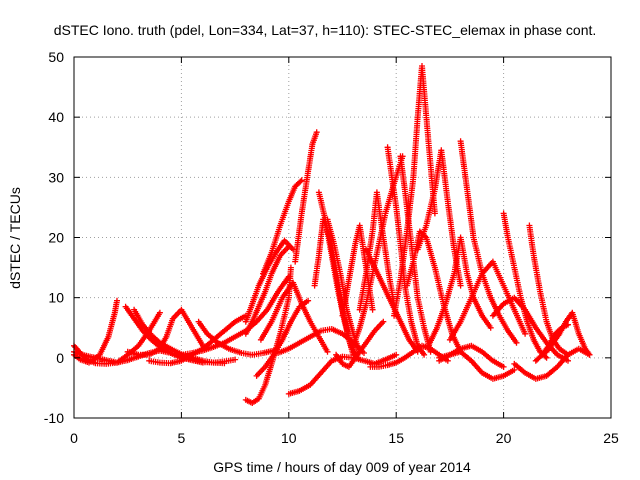 The image size is (640, 480). Describe the element at coordinates (15, 238) in the screenshot. I see `y-axis-label: dSTEC / TECUs` at that location.